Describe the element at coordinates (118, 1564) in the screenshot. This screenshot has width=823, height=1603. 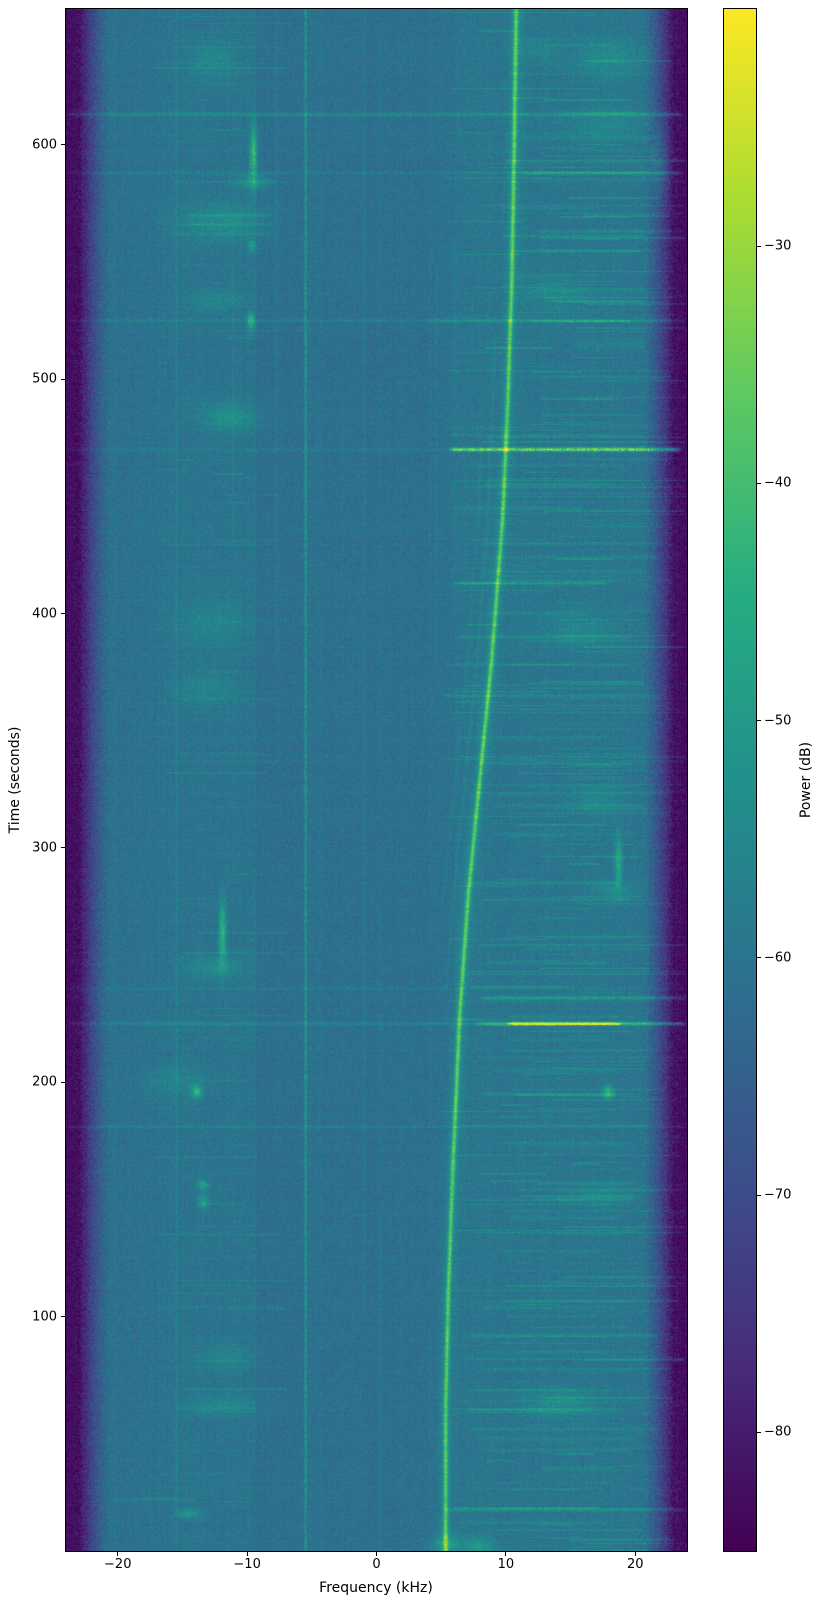
I see `x-tick--20-label: −20` at that location.